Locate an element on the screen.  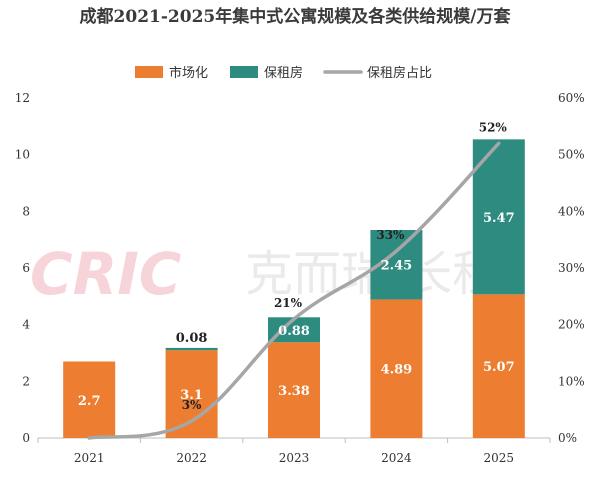
bar-value-label: 0.08 is located at coordinates (192, 338).